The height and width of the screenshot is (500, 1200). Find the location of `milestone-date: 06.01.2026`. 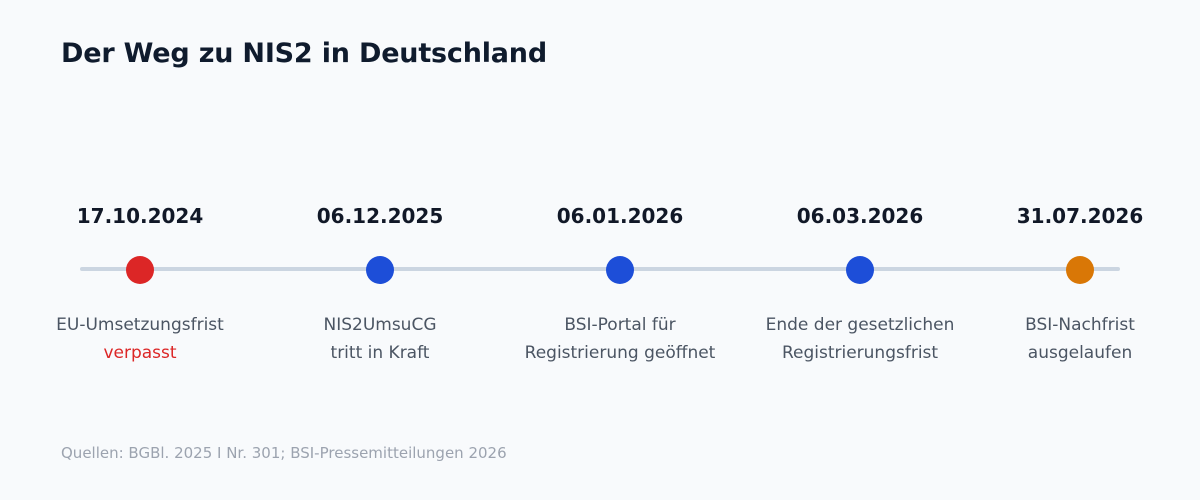

milestone-date: 06.01.2026 is located at coordinates (620, 216).